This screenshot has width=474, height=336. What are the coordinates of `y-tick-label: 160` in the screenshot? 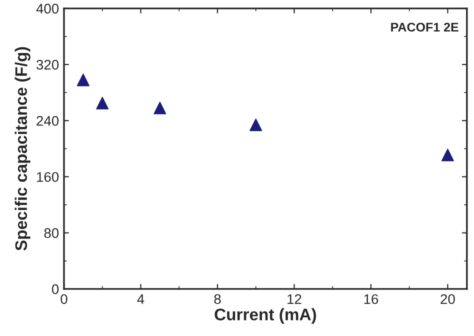 It's located at (48, 177).